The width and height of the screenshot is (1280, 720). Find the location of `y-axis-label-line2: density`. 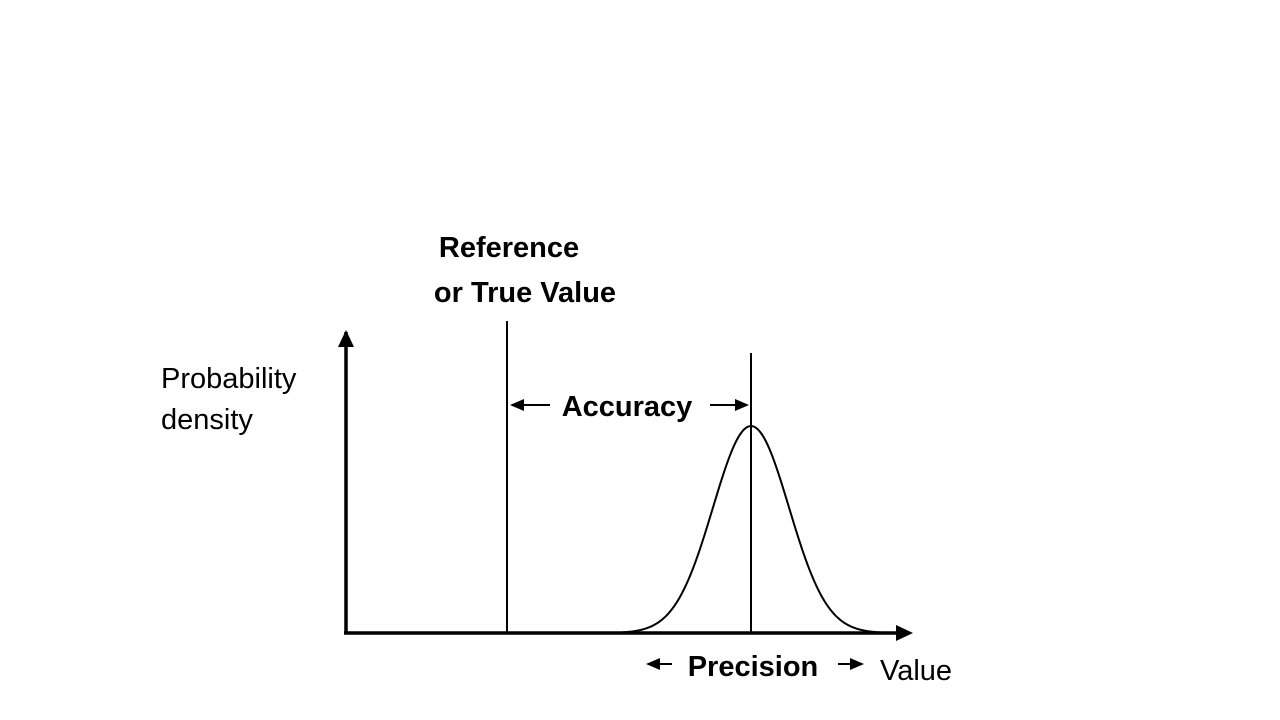

y-axis-label-line2: density is located at coordinates (207, 420).